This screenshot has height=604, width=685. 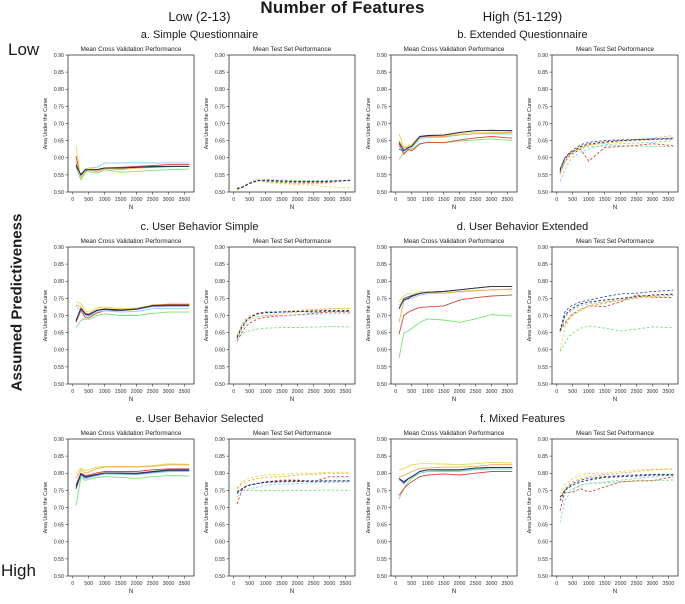 What do you see at coordinates (199, 35) in the screenshot?
I see `panel-a-title: a. Simple Questionnaire` at bounding box center [199, 35].